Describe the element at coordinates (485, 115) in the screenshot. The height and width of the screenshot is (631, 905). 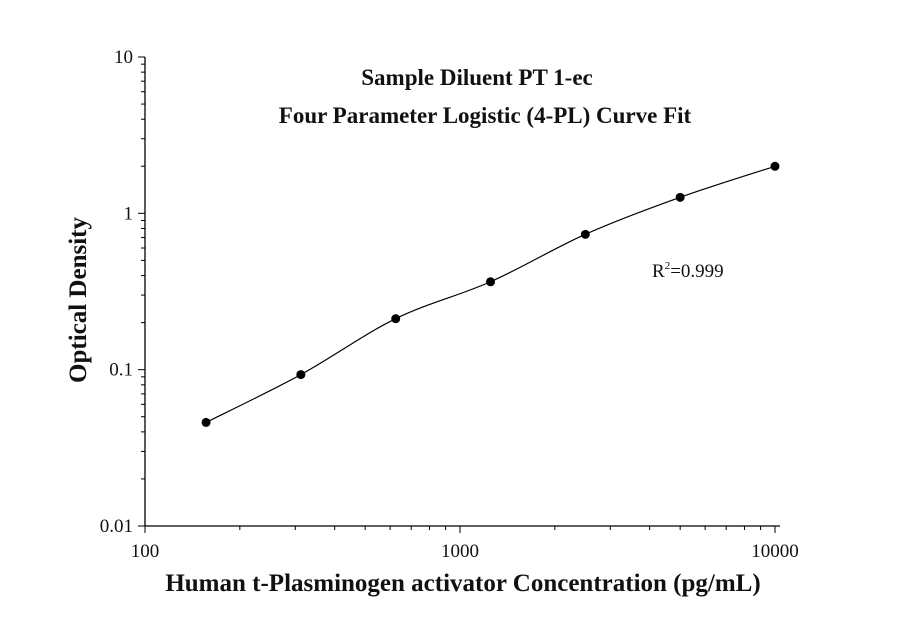
I see `chart-subtitle: Four Parameter Logistic (4-PL) Curve Fit` at that location.